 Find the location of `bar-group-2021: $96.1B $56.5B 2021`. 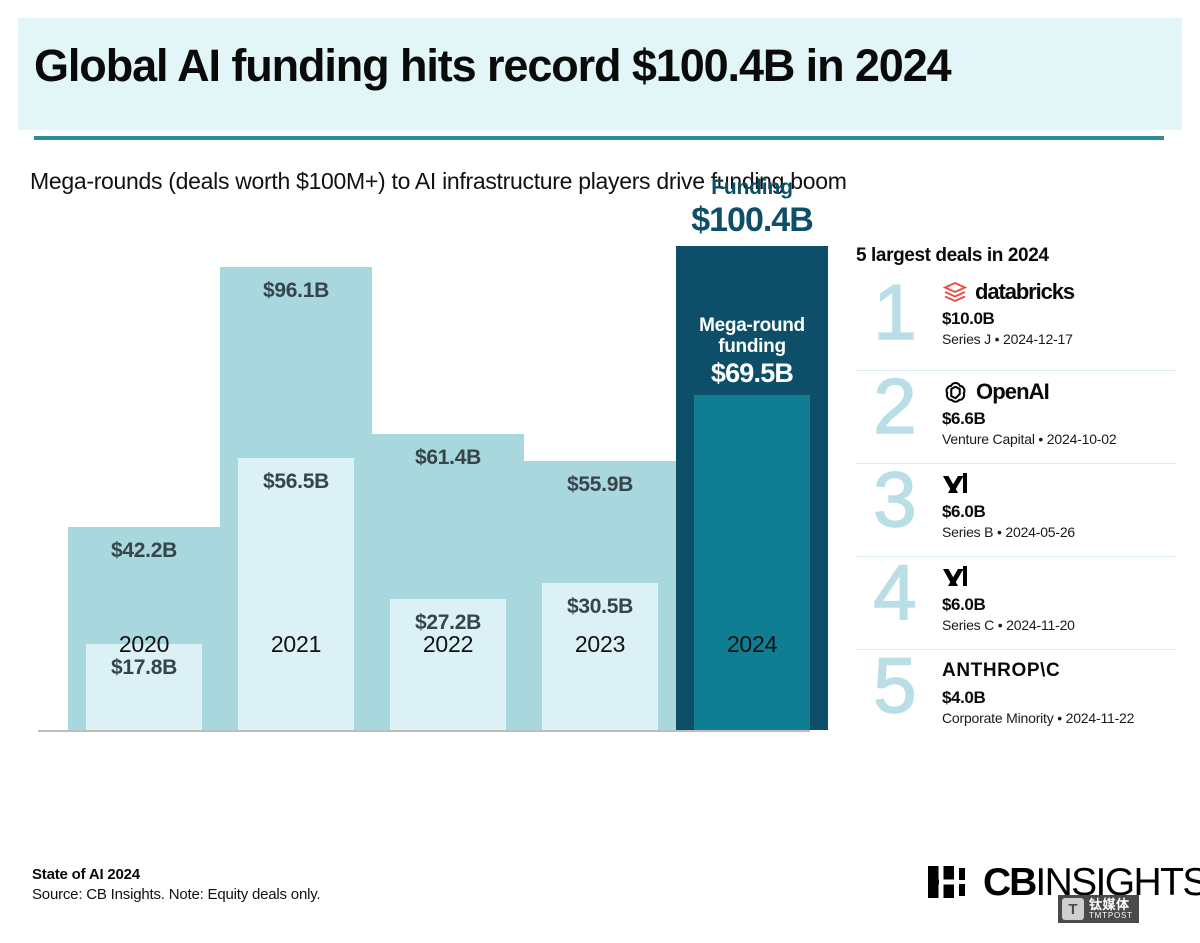

bar-group-2021: $96.1B $56.5B 2021 is located at coordinates (296, 438).